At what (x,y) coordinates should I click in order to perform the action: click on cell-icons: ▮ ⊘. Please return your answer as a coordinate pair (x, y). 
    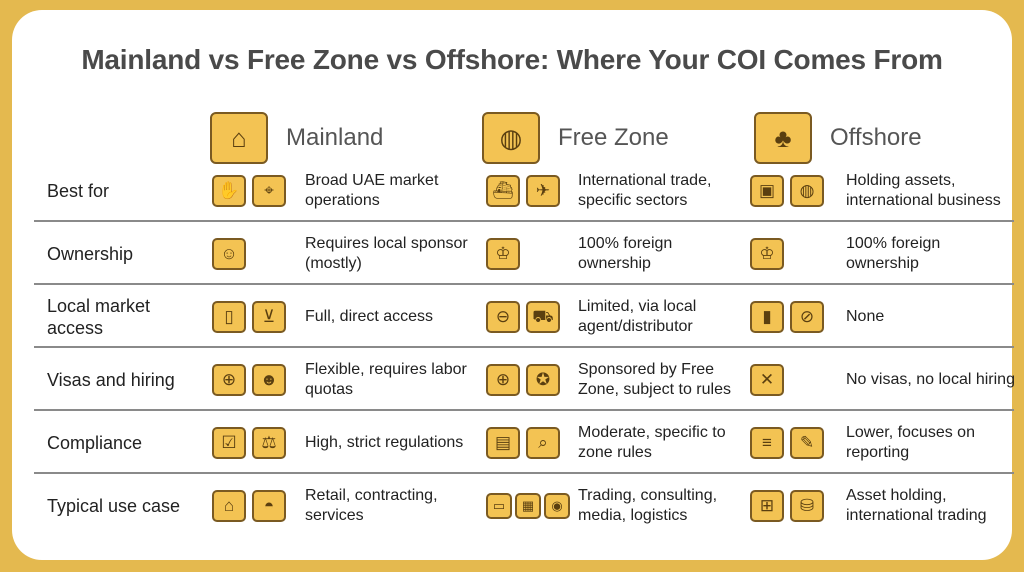
    Looking at the image, I should click on (792, 316).